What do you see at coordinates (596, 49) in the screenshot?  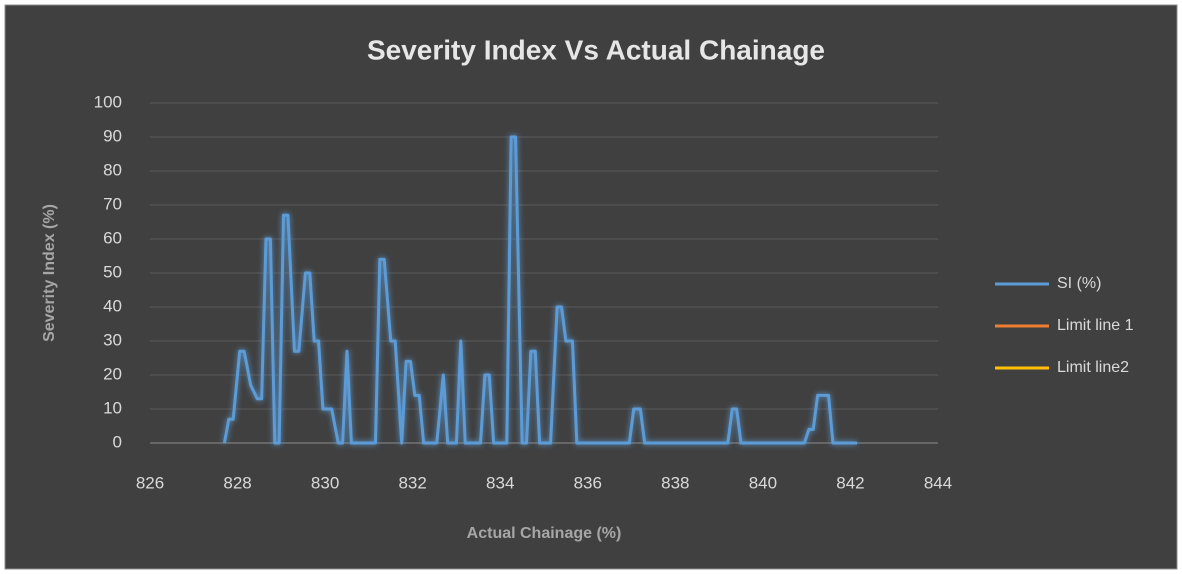 I see `chart-title: Severity Index Vs Actual Chainage` at bounding box center [596, 49].